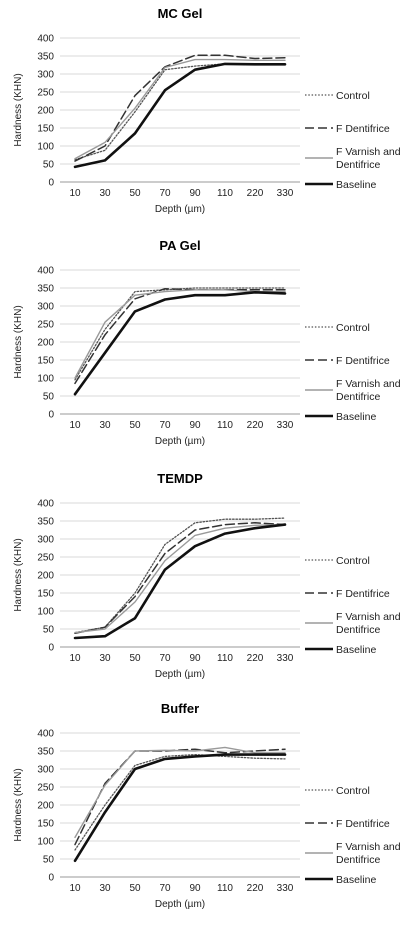  I want to click on chart-title: PA Gel, so click(179, 245).